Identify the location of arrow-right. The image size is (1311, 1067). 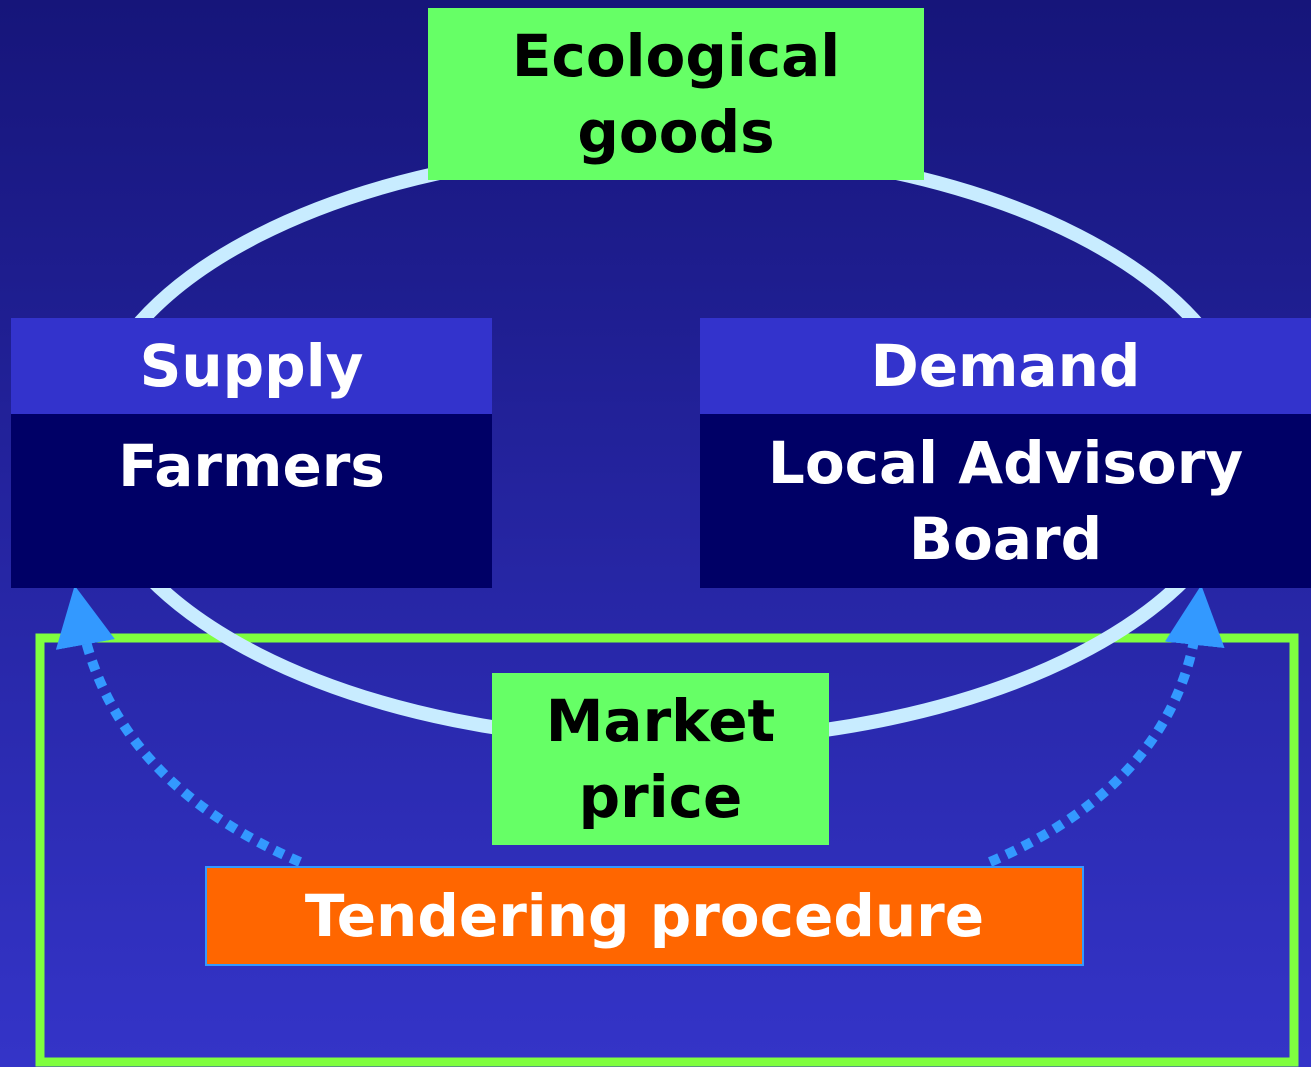
(1106, 726).